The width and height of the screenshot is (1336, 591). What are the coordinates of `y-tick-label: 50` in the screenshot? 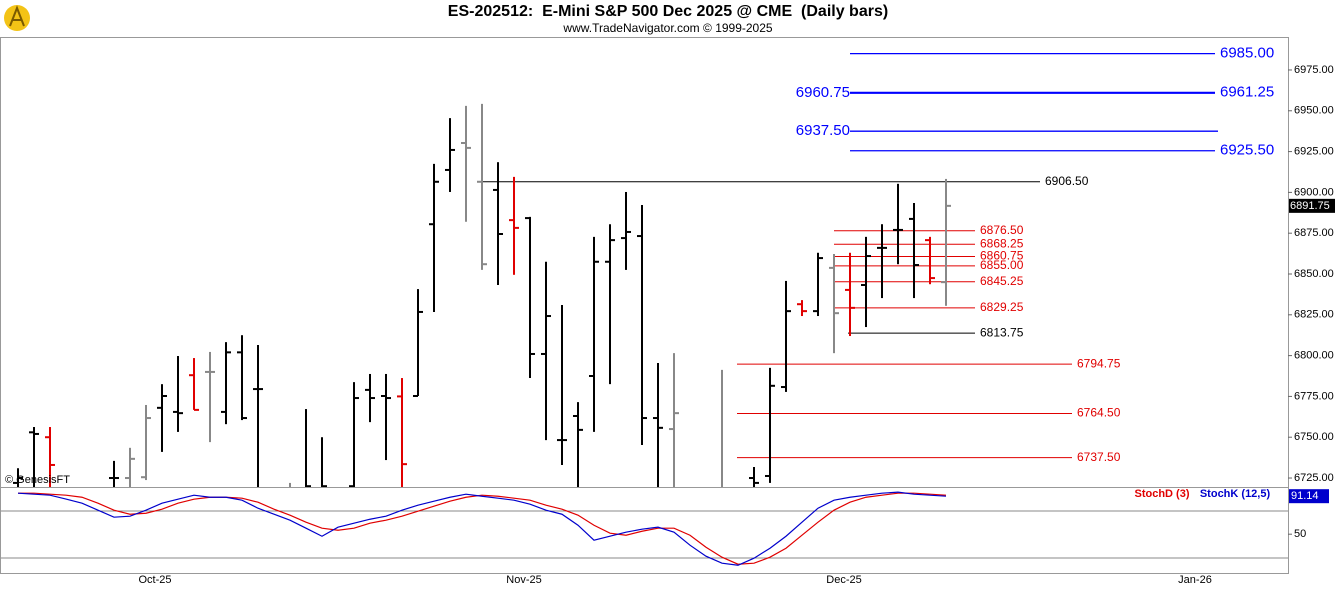 It's located at (1300, 534).